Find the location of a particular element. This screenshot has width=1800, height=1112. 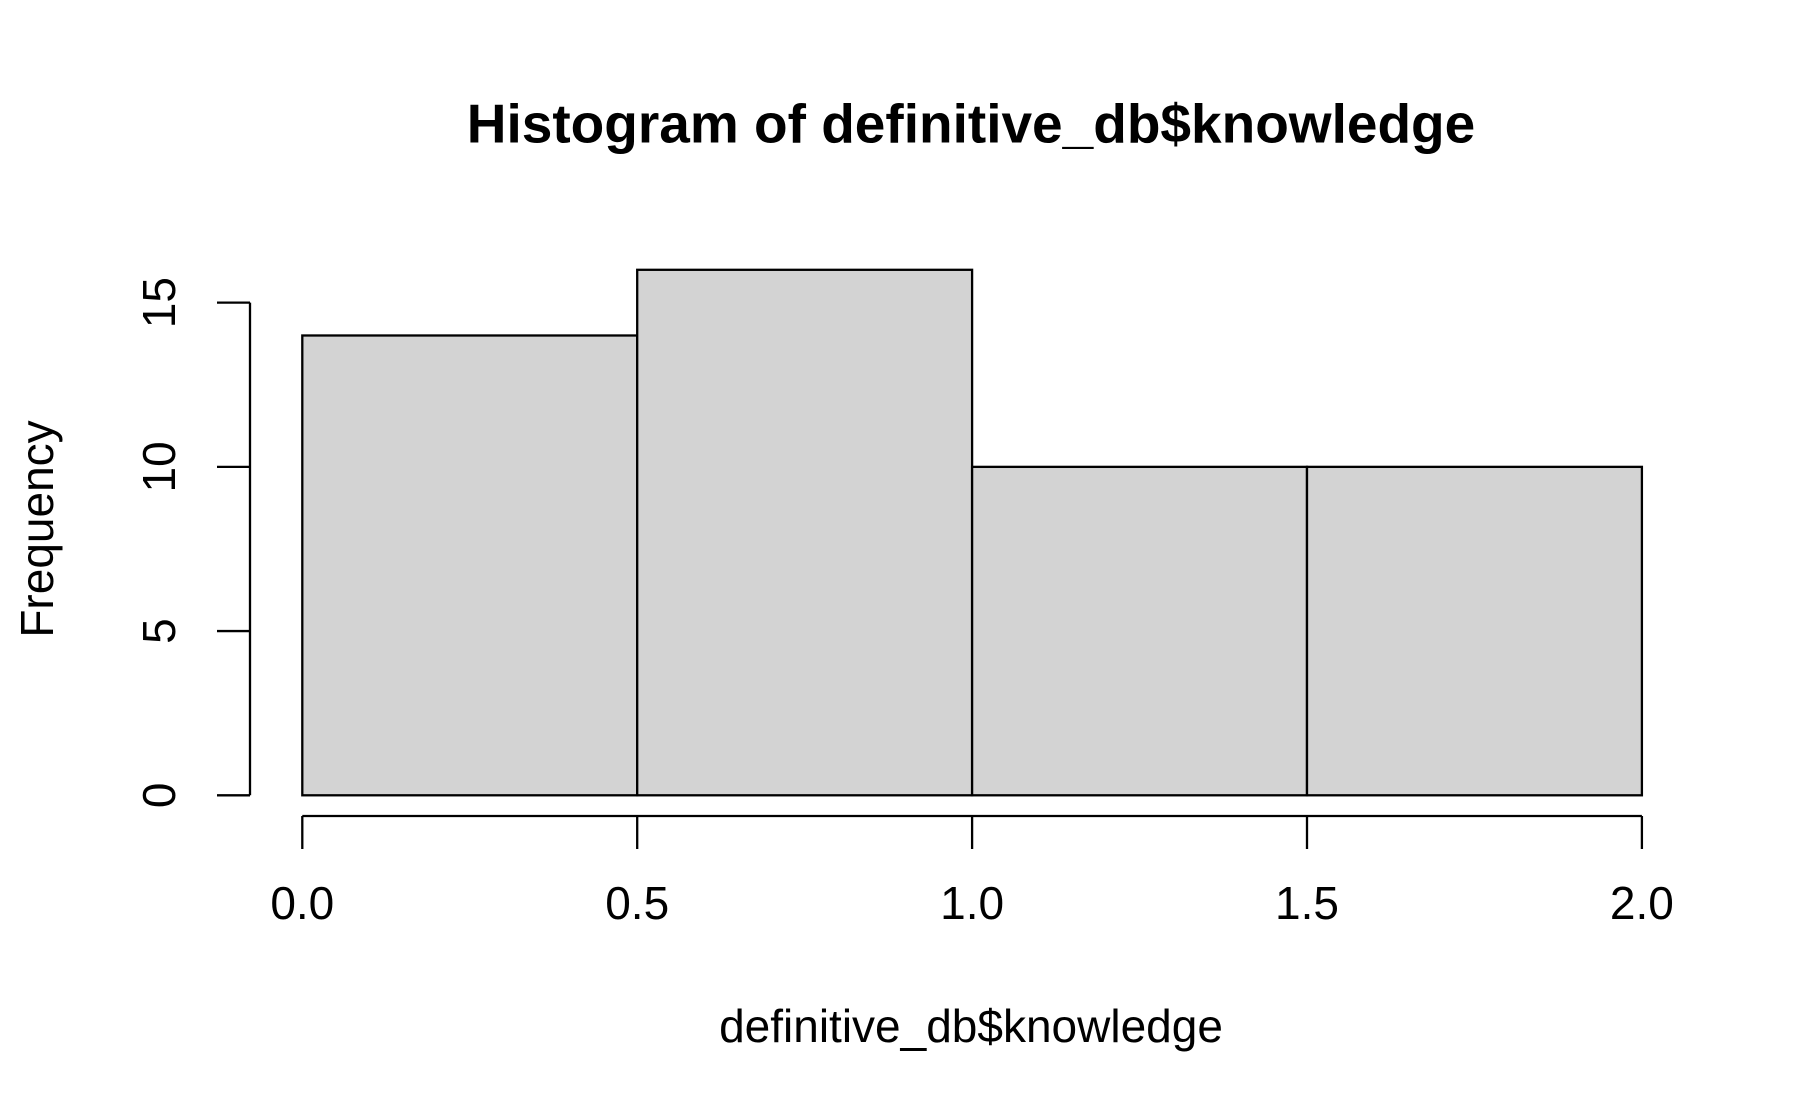

x-tick-label: 0.5 is located at coordinates (637, 903).